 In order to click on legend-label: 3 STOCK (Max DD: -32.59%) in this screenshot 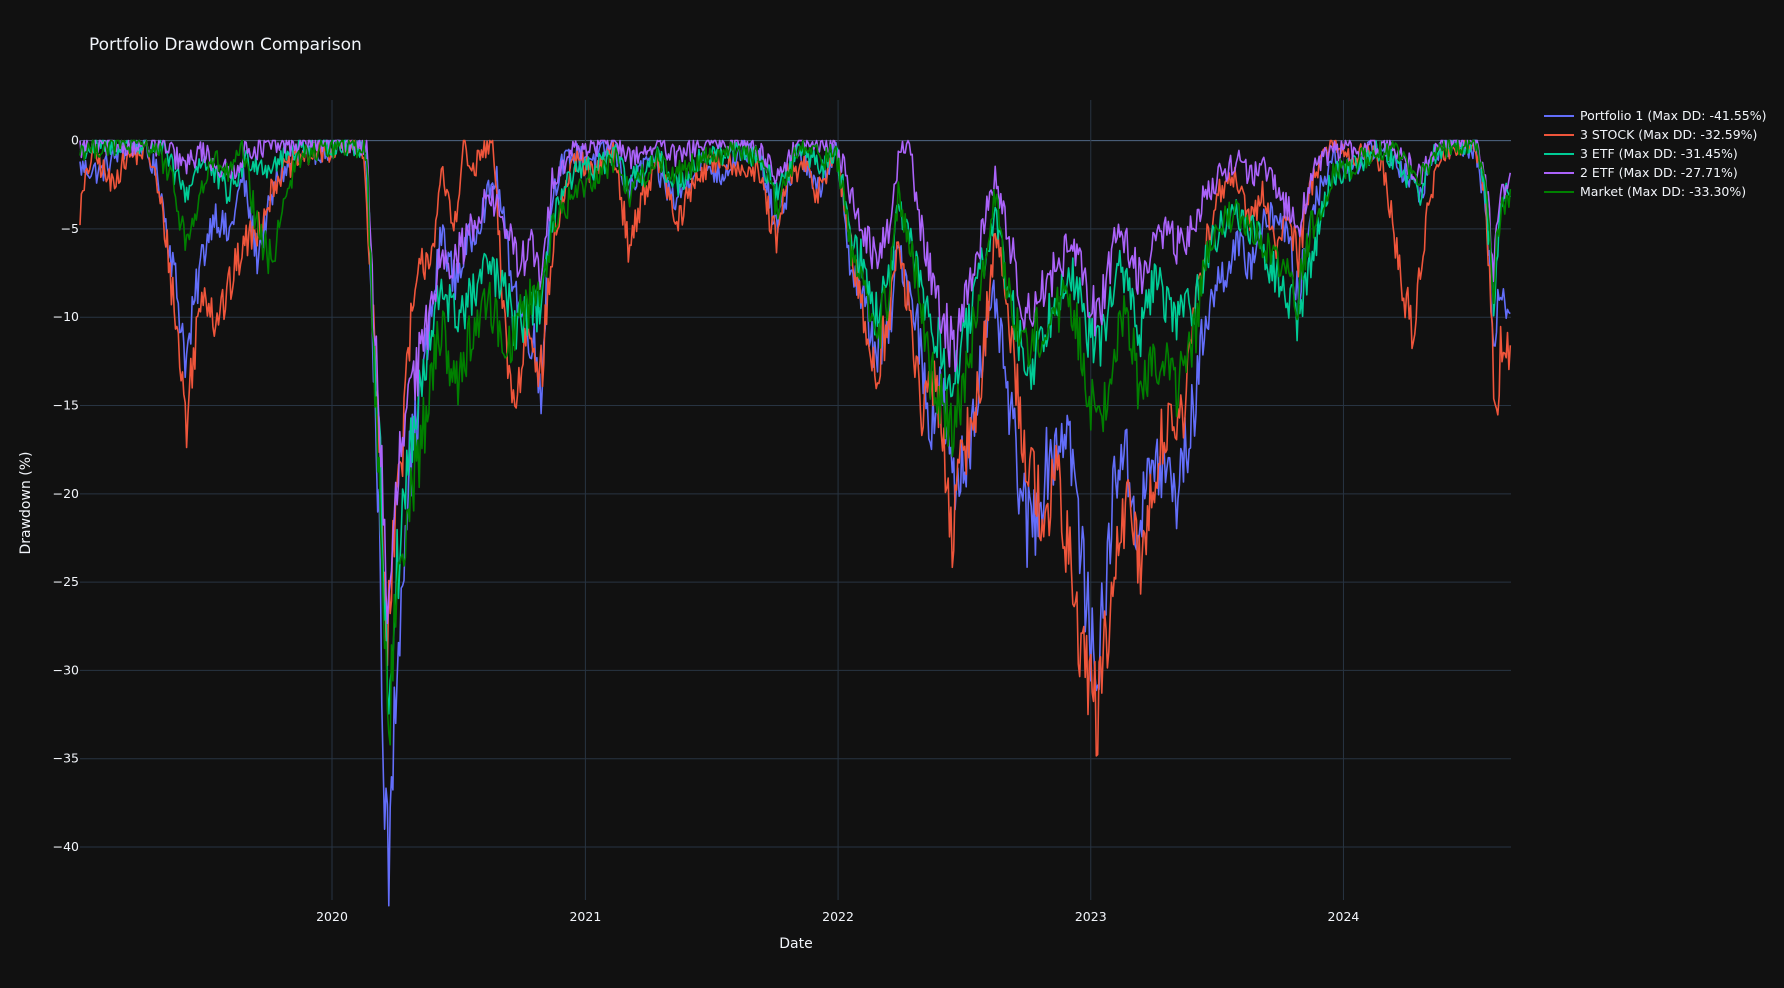, I will do `click(1669, 134)`.